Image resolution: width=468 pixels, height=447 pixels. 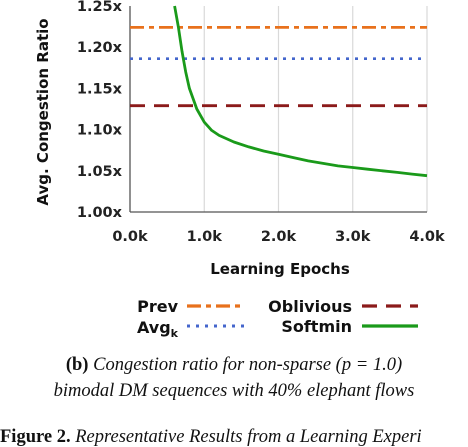 What do you see at coordinates (35, 437) in the screenshot?
I see `figure-label: Figure 2.` at bounding box center [35, 437].